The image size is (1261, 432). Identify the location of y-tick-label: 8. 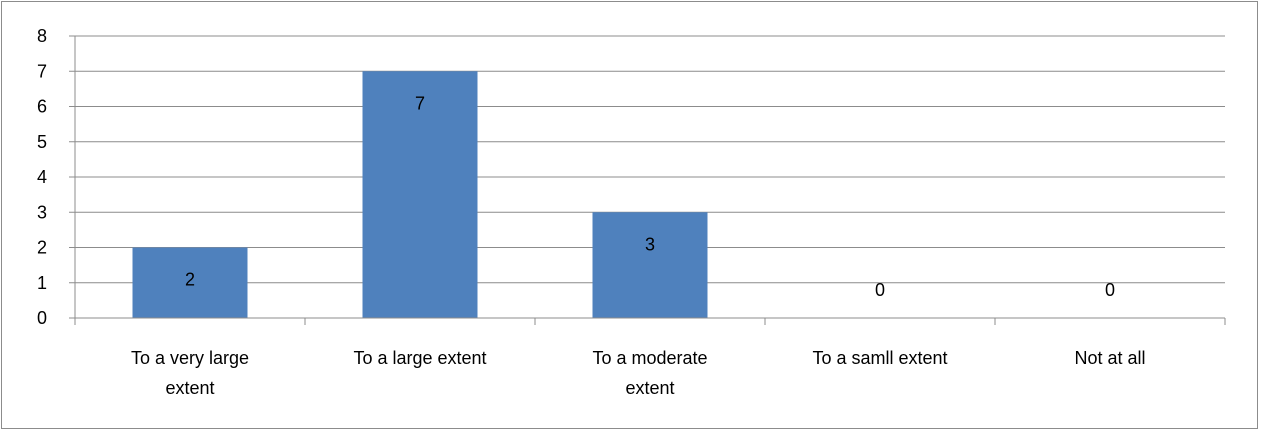
(42, 36).